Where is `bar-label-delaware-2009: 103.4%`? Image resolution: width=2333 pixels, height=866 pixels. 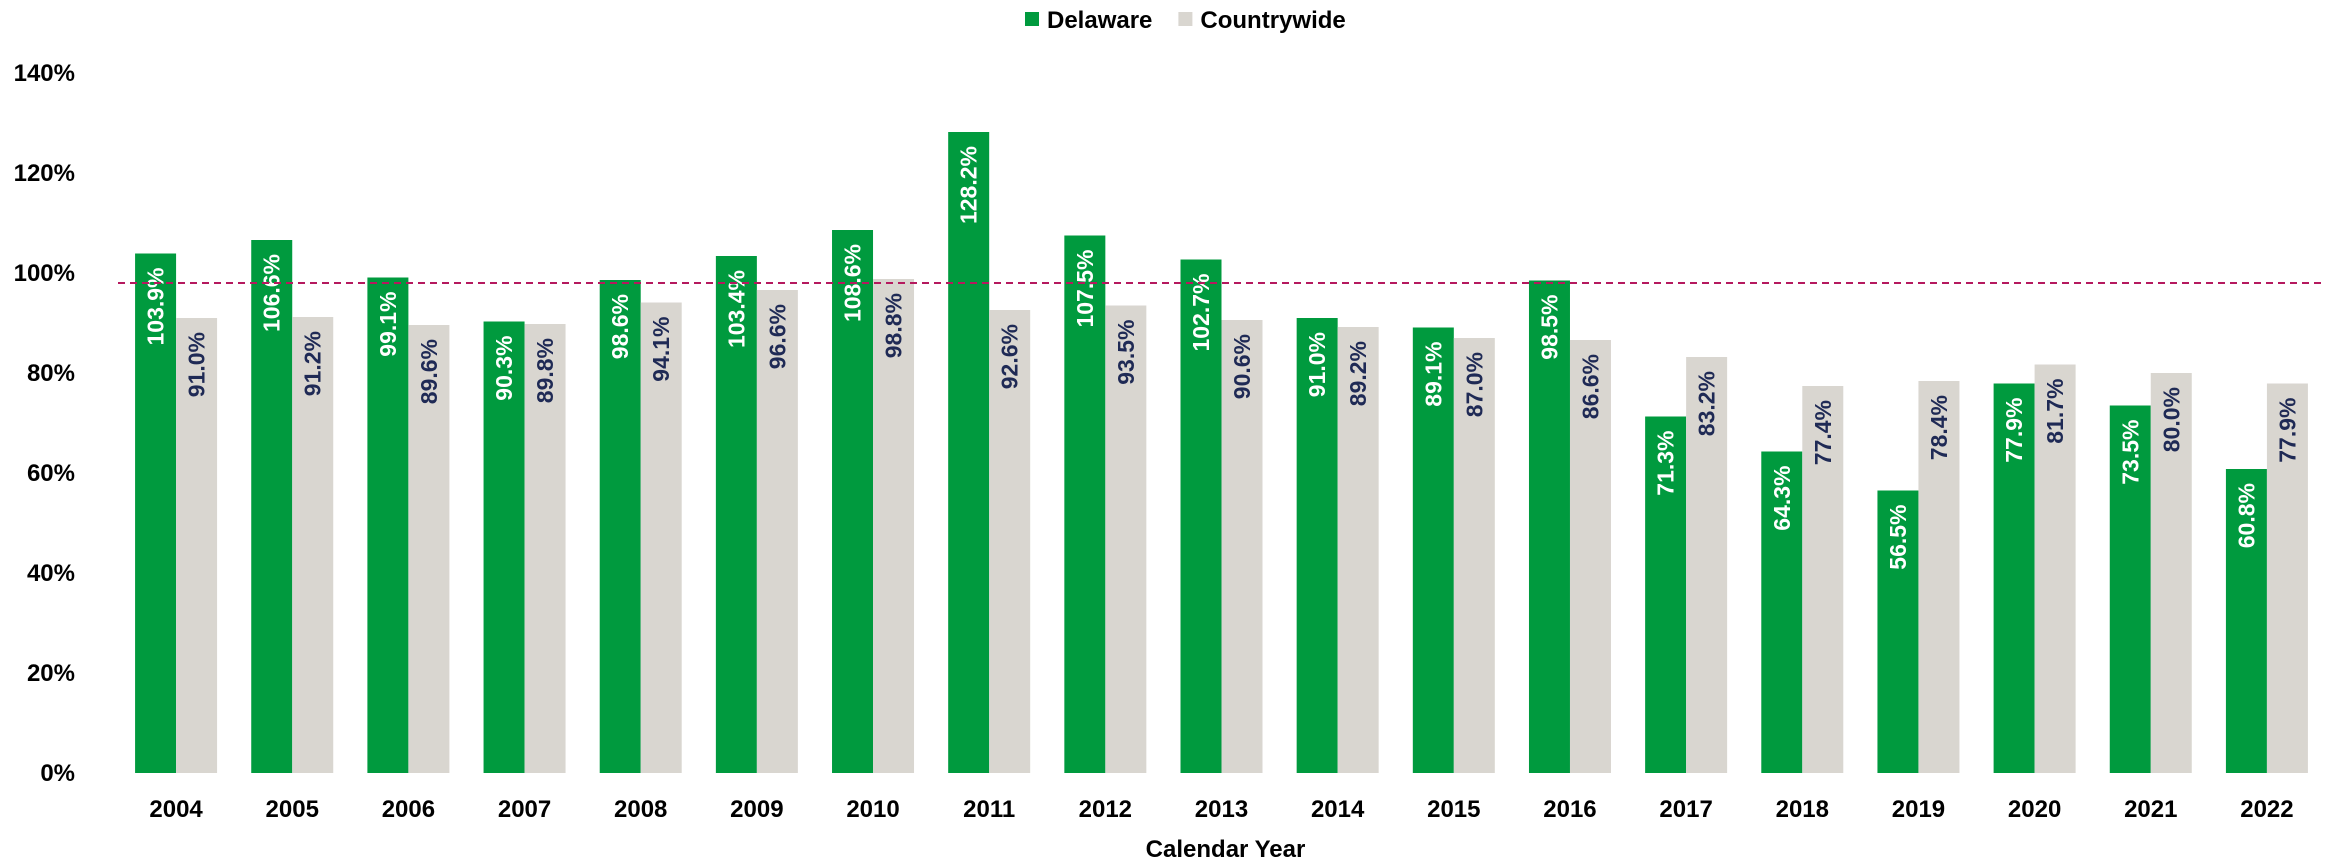
bar-label-delaware-2009: 103.4% is located at coordinates (736, 309).